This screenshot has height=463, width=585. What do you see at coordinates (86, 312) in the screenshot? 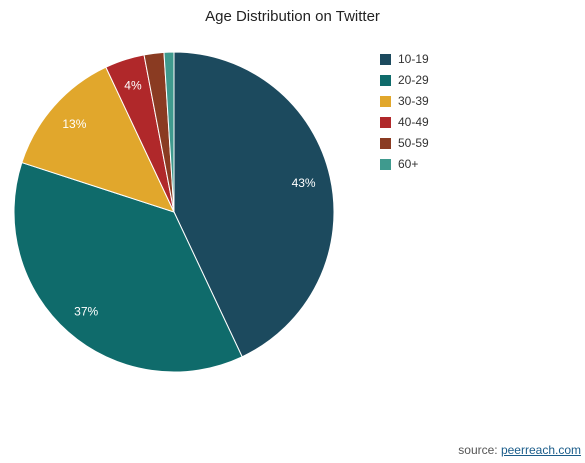
I see `data-label-20-29: 37%` at bounding box center [86, 312].